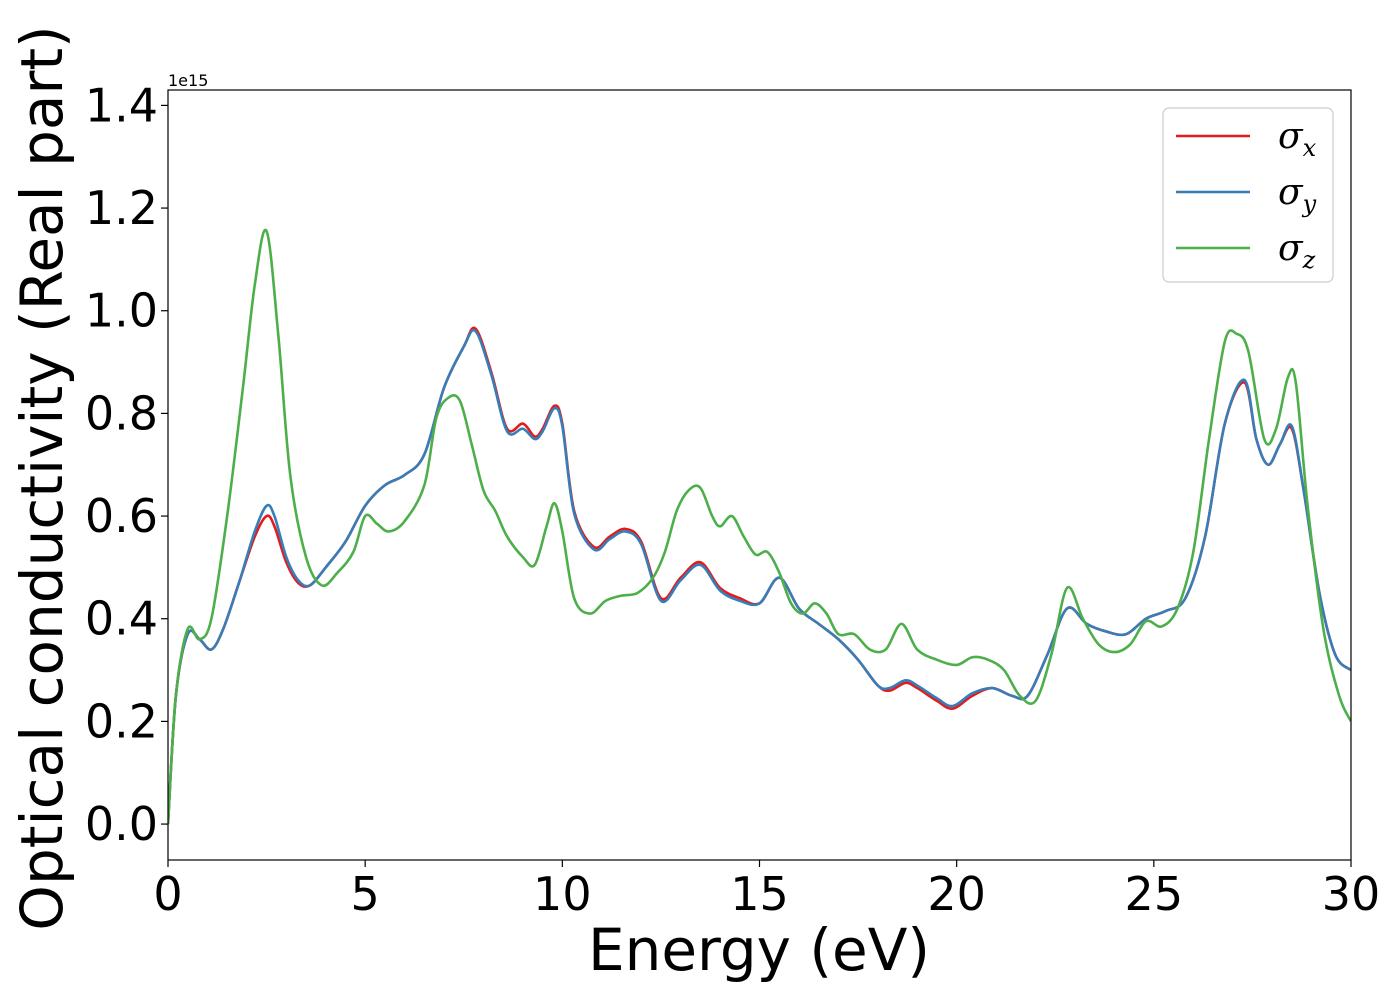  Describe the element at coordinates (1309, 204) in the screenshot. I see `legend-subscript: y` at that location.